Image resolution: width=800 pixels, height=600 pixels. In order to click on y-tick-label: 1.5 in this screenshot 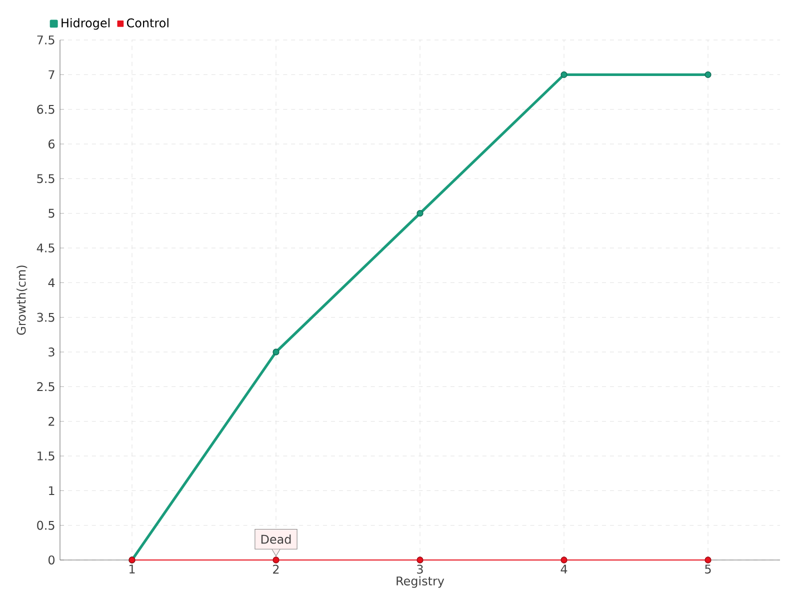, I will do `click(46, 456)`.